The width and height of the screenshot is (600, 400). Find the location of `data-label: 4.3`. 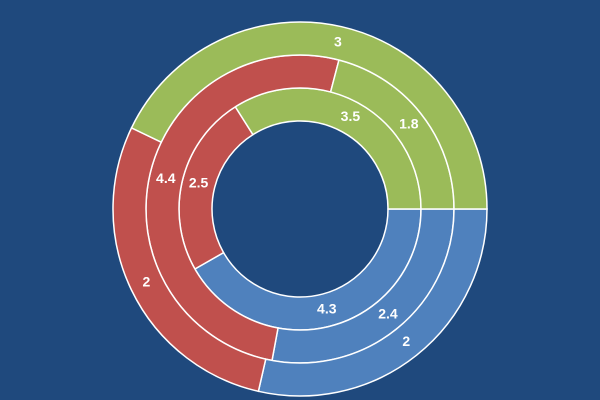

data-label: 4.3 is located at coordinates (327, 309).